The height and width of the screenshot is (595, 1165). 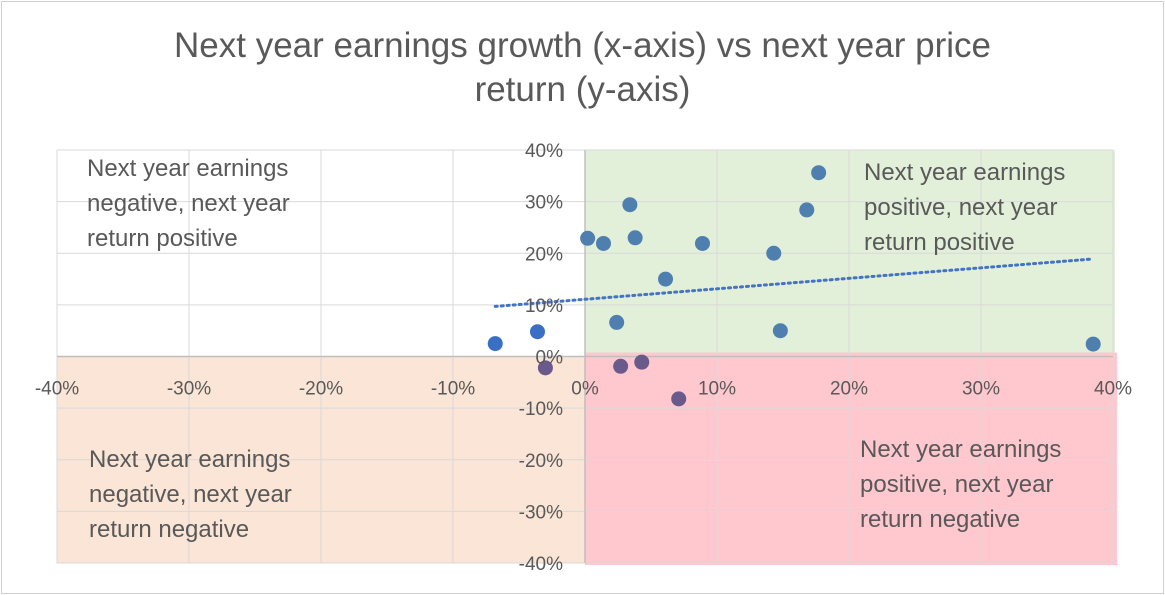 I want to click on y-tick-label: -10%, so click(x=541, y=409).